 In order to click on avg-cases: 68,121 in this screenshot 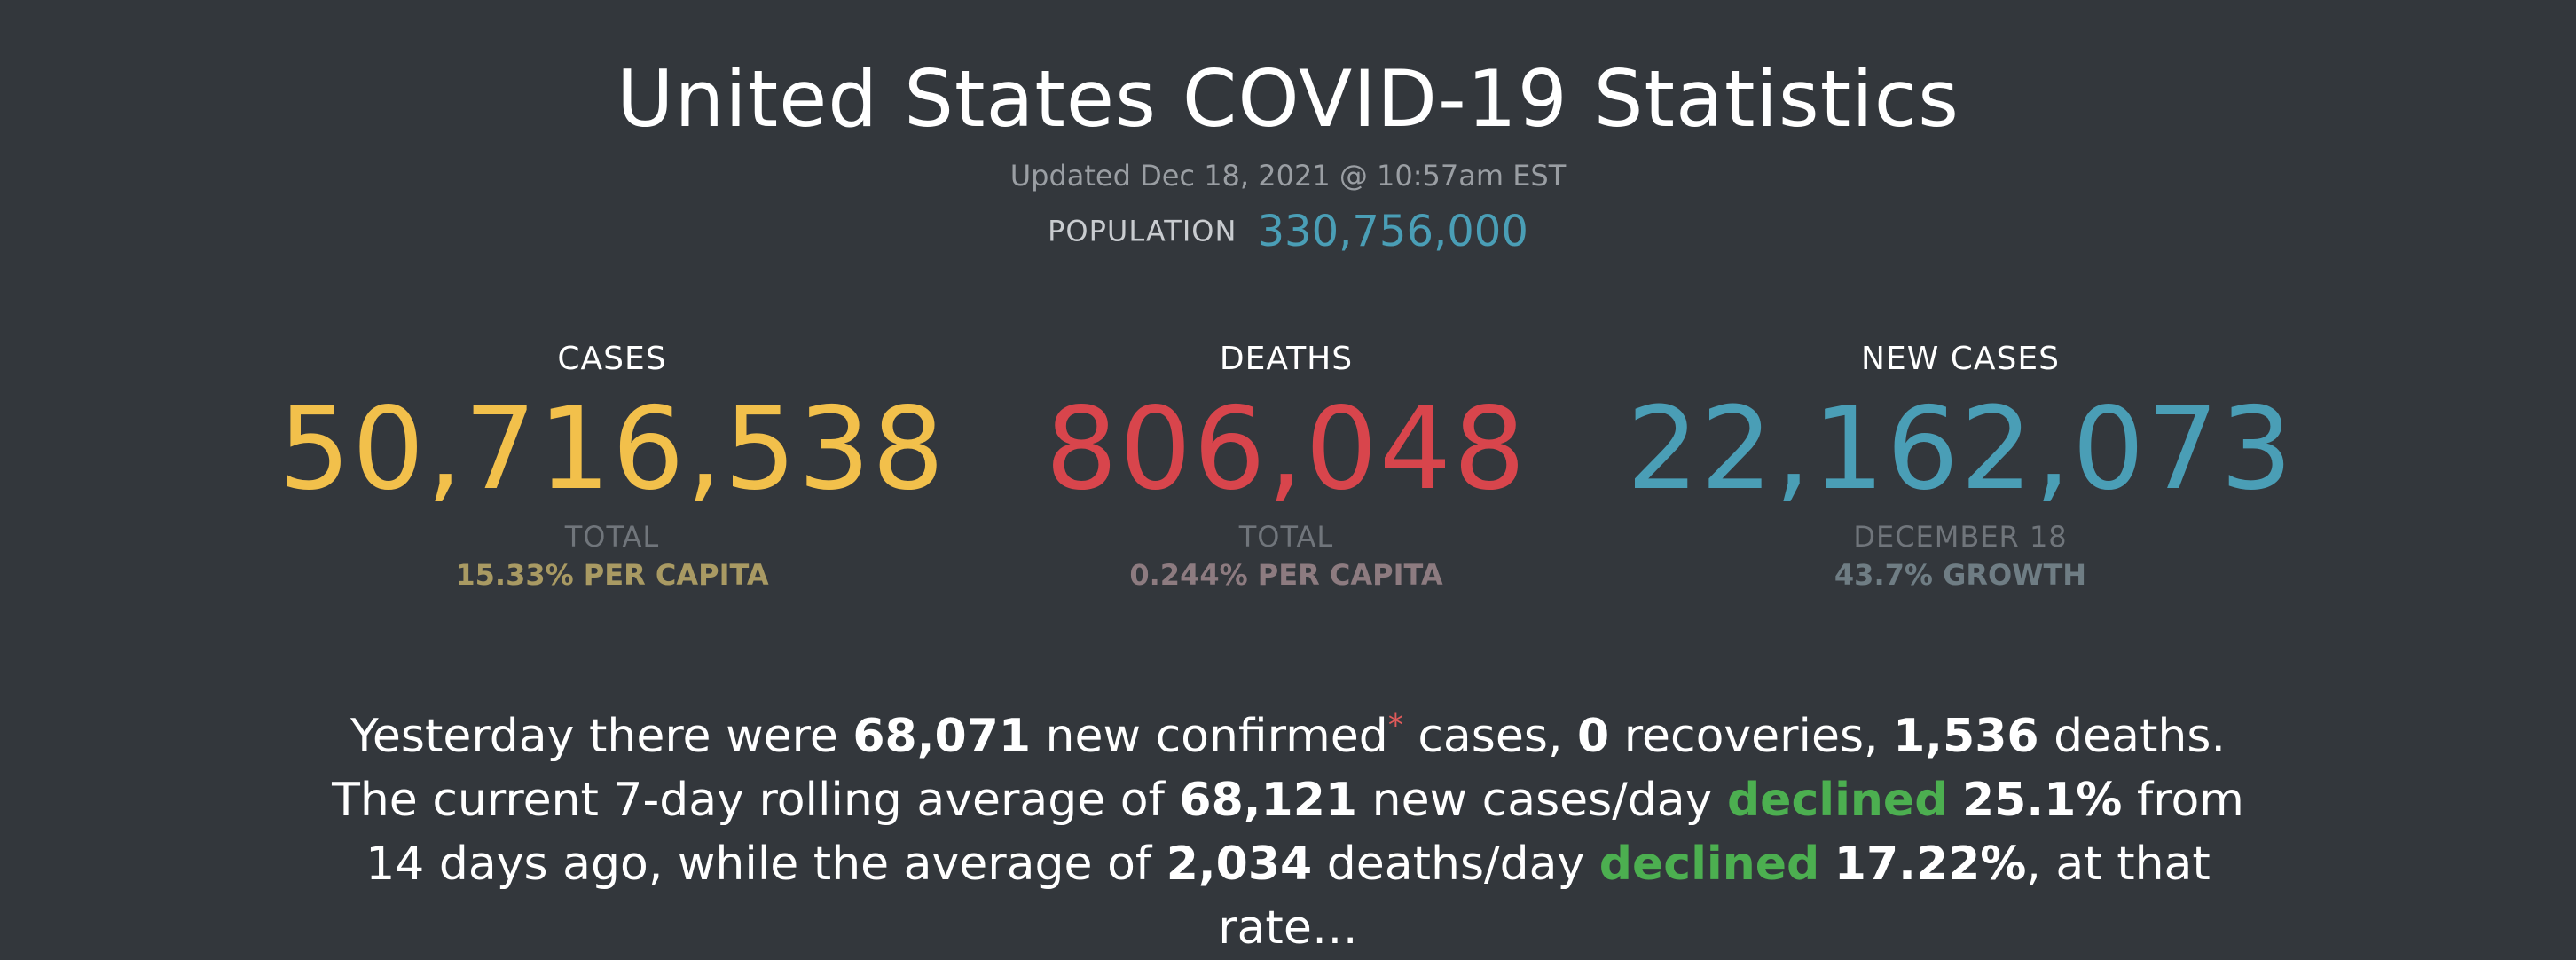, I will do `click(1268, 801)`.